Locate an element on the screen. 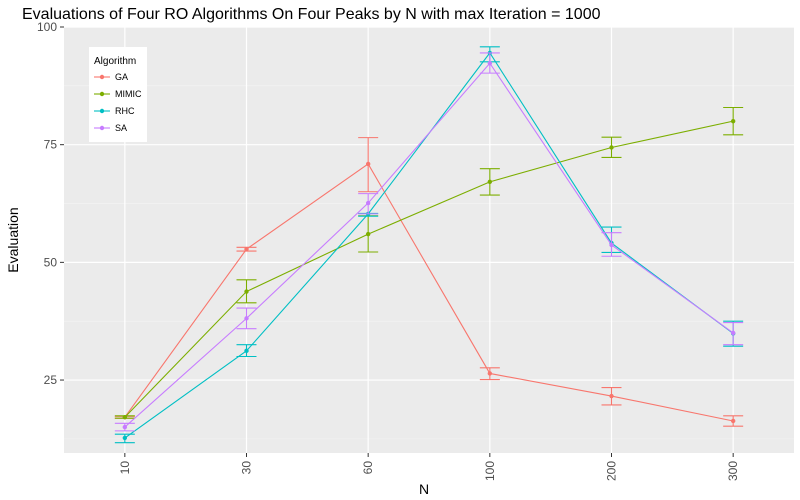  legend-label: RHC is located at coordinates (125, 111).